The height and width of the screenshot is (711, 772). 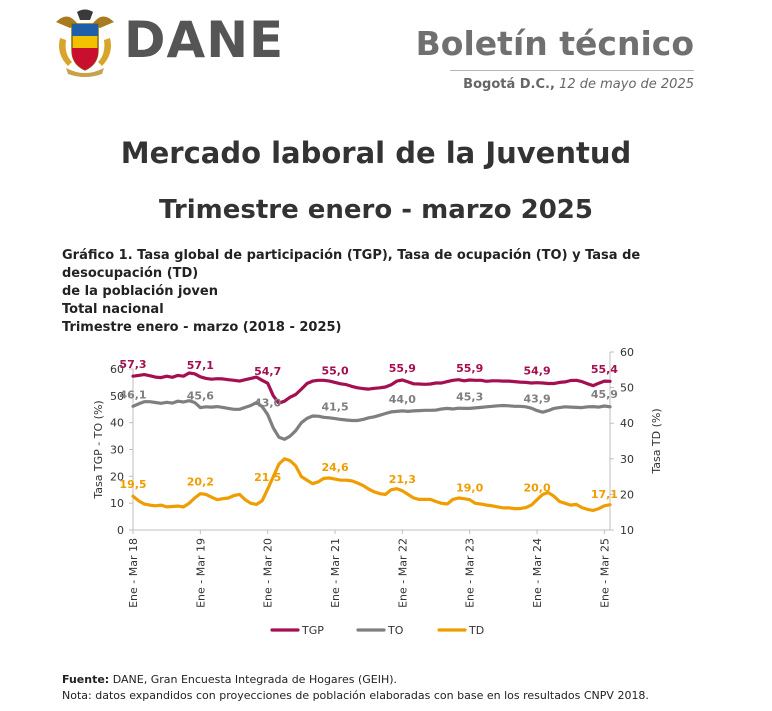 I want to click on data-label-td: 21,5, so click(x=267, y=477).